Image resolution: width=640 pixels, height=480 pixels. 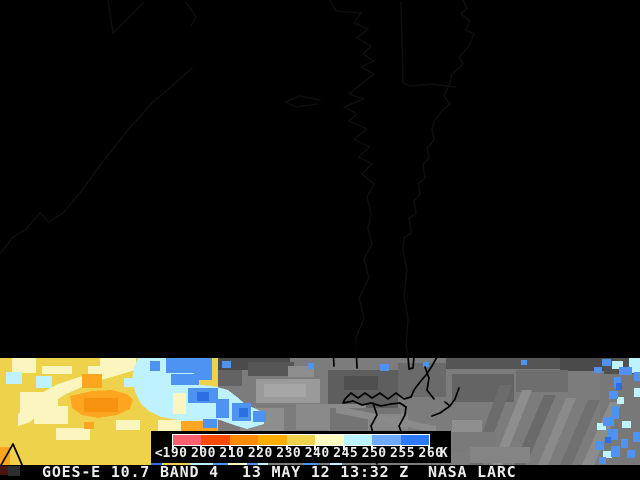 I want to click on colorbar-tick-label: 240, so click(x=317, y=453).